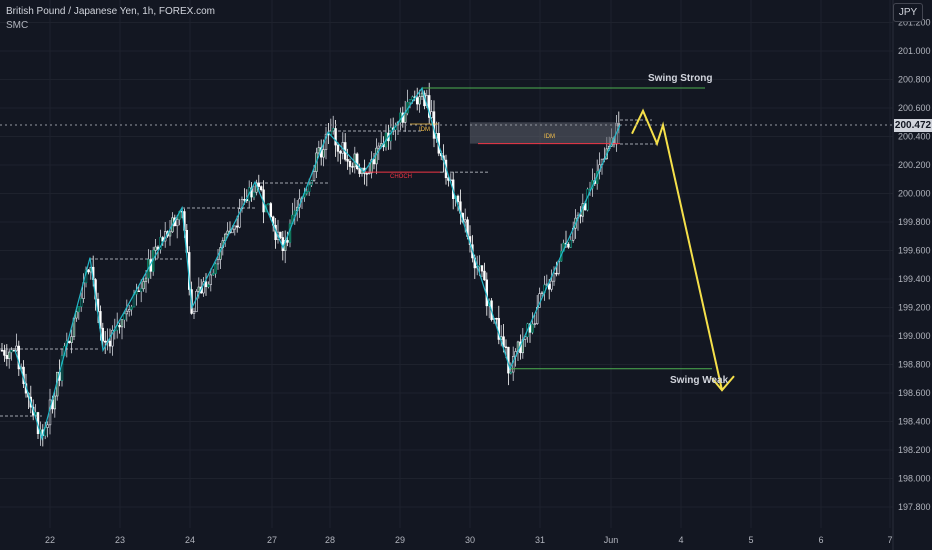  Describe the element at coordinates (190, 540) in the screenshot. I see `time-tick-label: 24` at that location.